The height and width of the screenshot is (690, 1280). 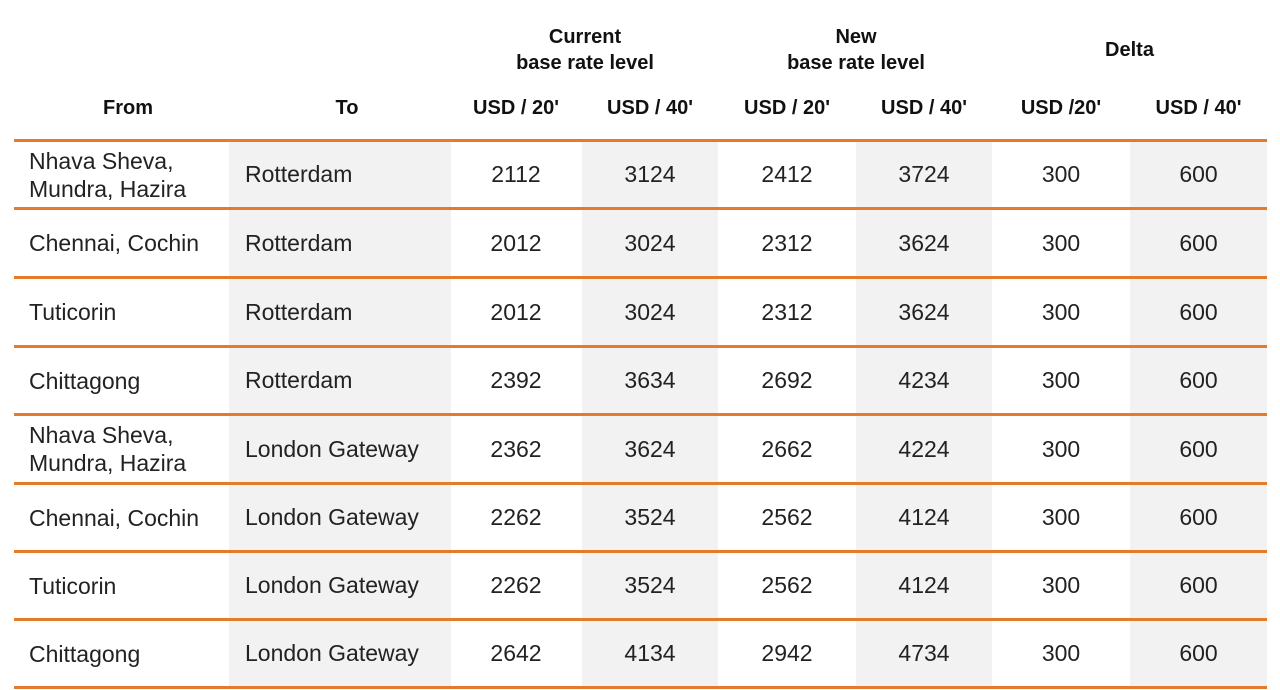 What do you see at coordinates (516, 653) in the screenshot?
I see `current-20-cell: 2642` at bounding box center [516, 653].